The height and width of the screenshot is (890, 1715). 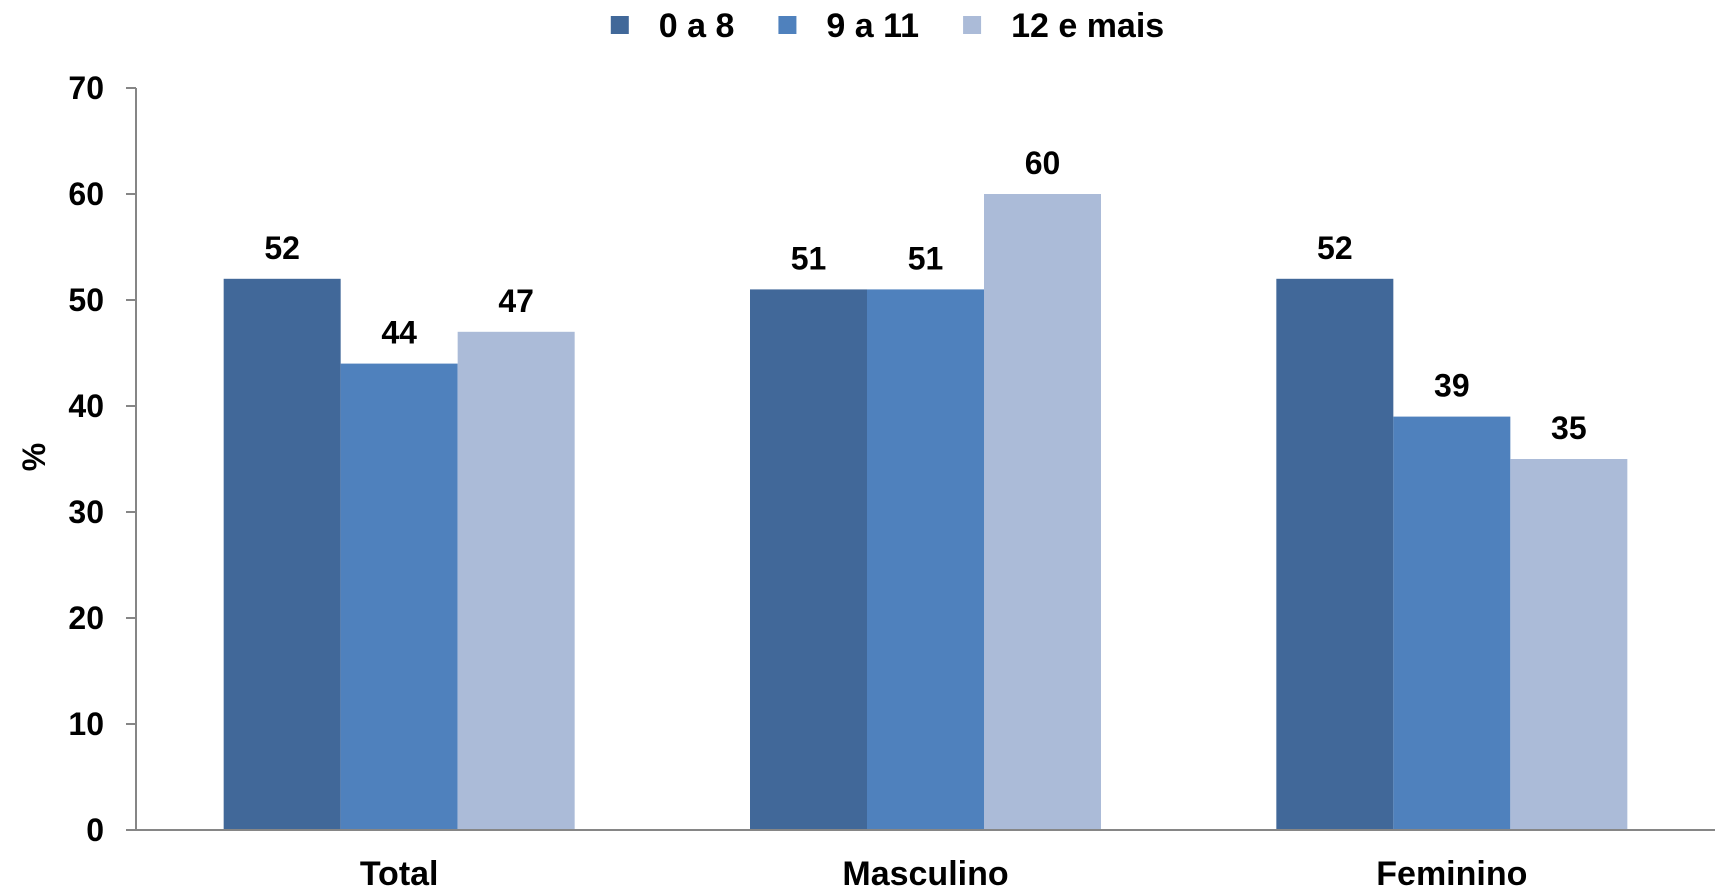 I want to click on legend: 0 a 8 9 a 11 12 e mais, so click(x=887, y=26).